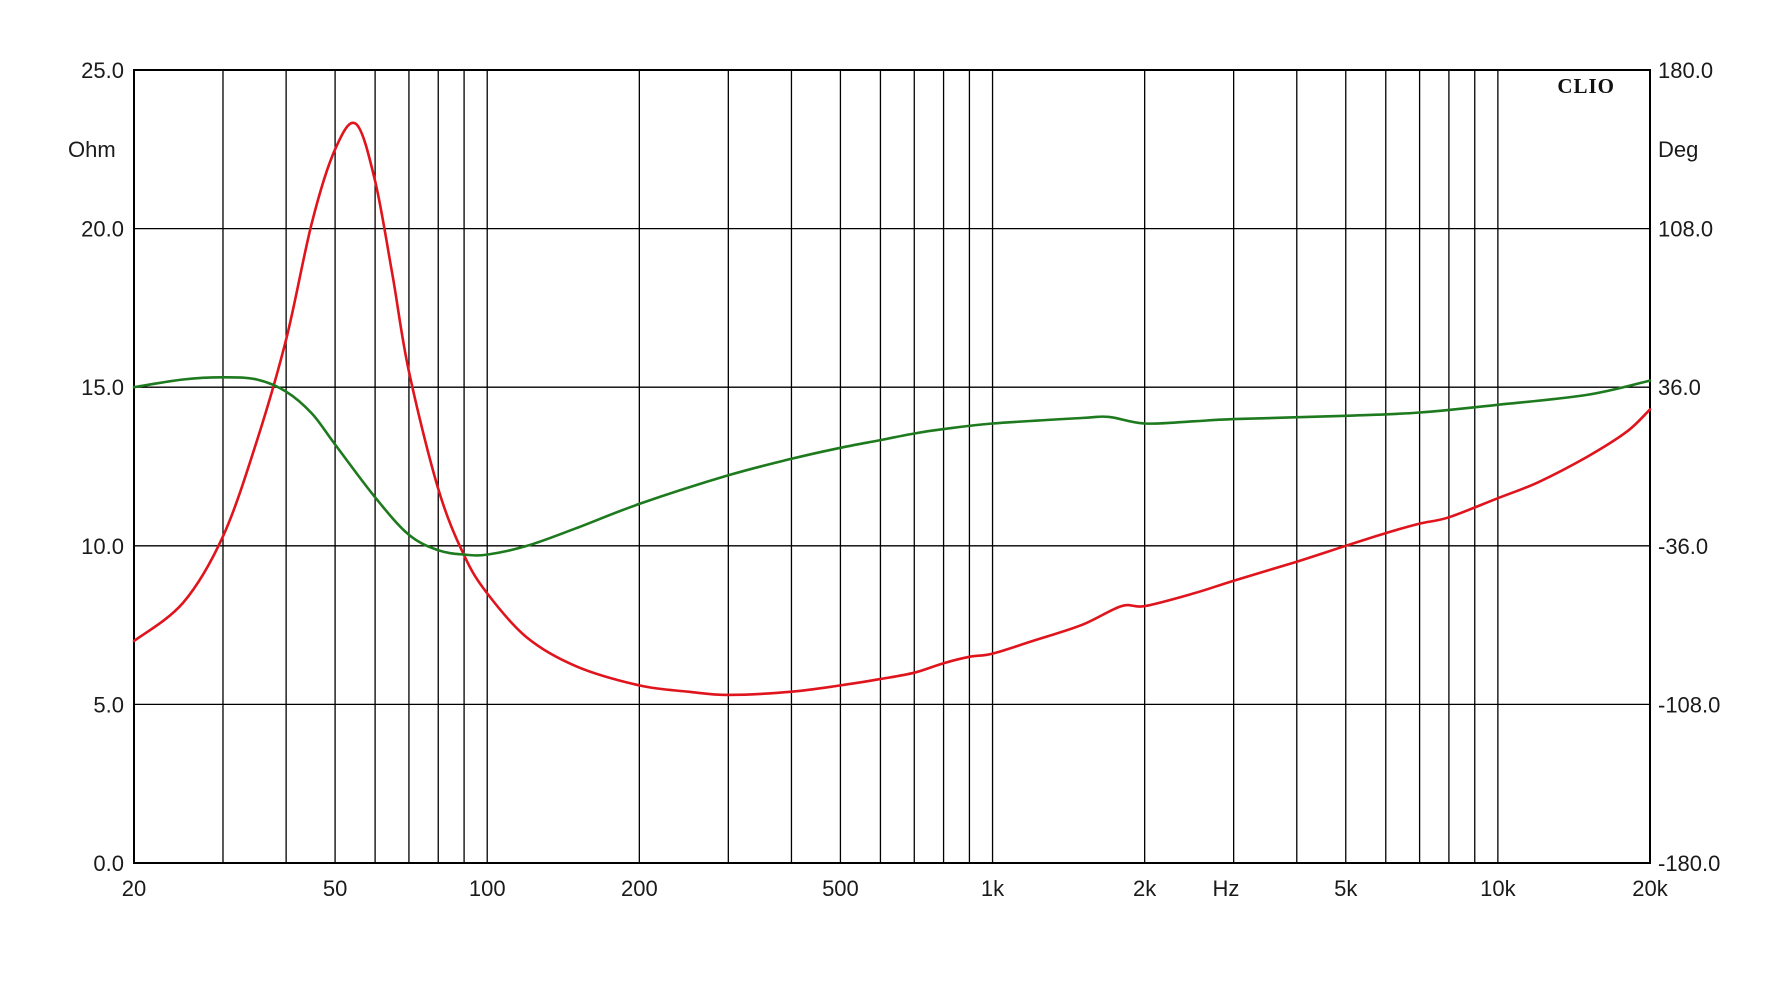  What do you see at coordinates (134, 888) in the screenshot?
I see `x-tick-label: 20` at bounding box center [134, 888].